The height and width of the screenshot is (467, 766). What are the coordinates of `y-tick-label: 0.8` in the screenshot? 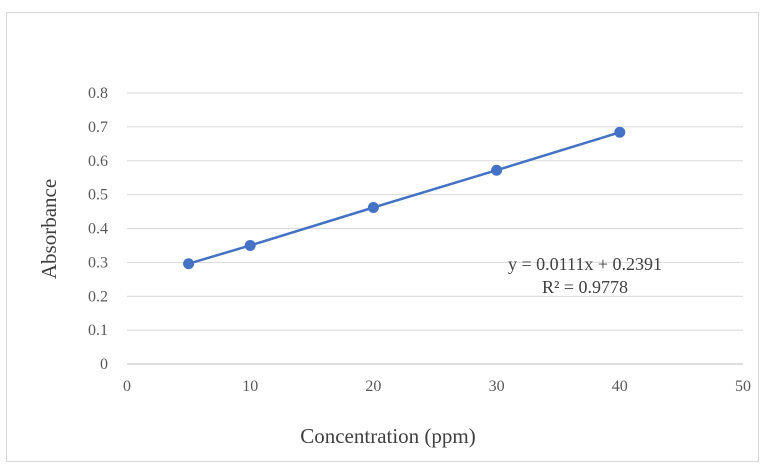 It's located at (98, 93).